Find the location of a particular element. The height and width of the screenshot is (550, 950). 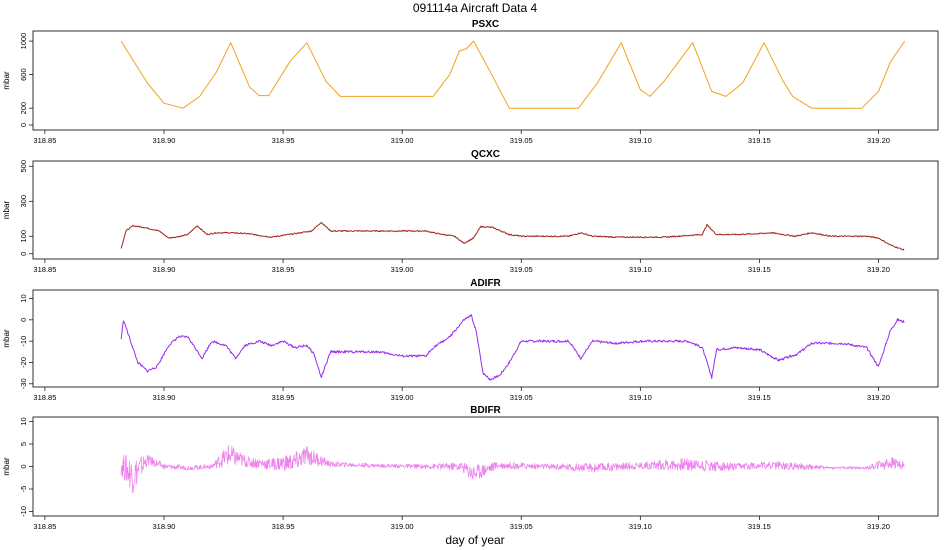

y-tick-label: -20 is located at coordinates (23, 362).